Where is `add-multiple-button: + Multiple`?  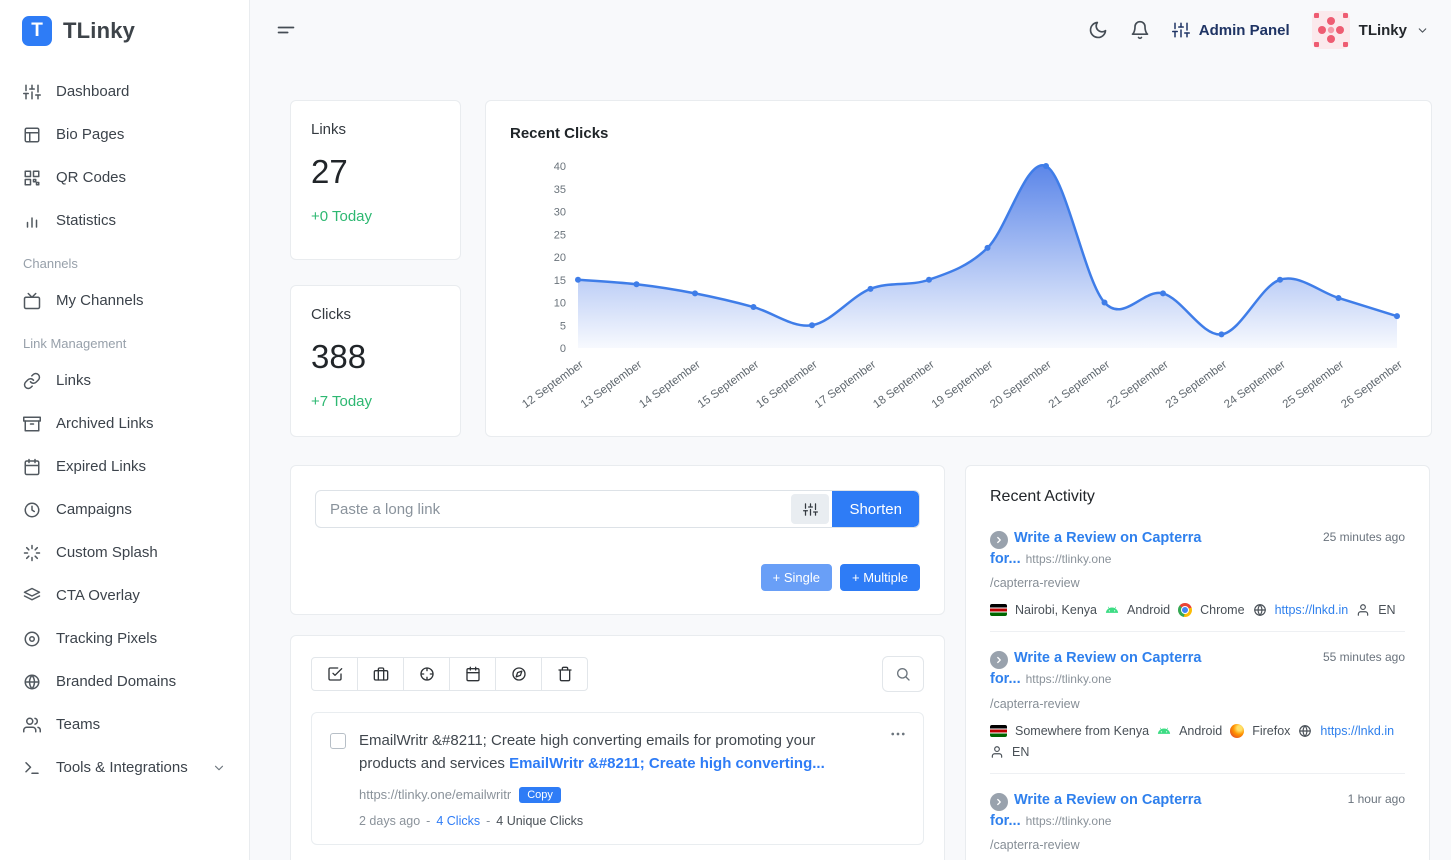 add-multiple-button: + Multiple is located at coordinates (880, 577).